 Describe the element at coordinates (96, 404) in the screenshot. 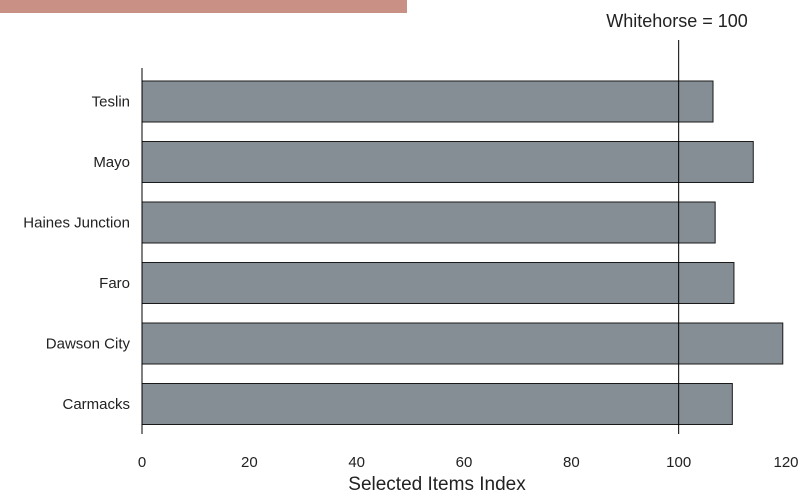

I see `category-label-carmacks: Carmacks` at that location.